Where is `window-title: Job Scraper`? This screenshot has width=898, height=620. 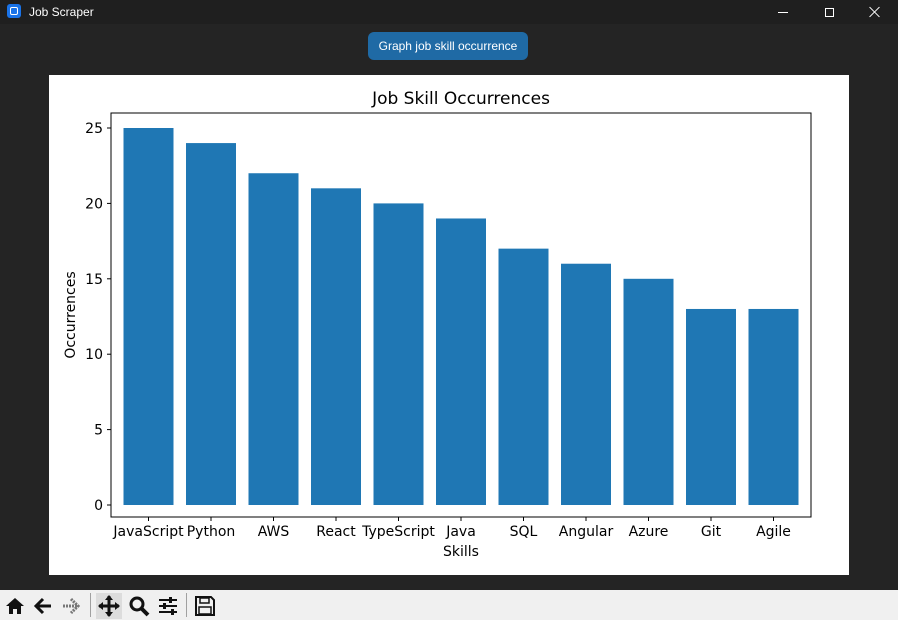
window-title: Job Scraper is located at coordinates (61, 12).